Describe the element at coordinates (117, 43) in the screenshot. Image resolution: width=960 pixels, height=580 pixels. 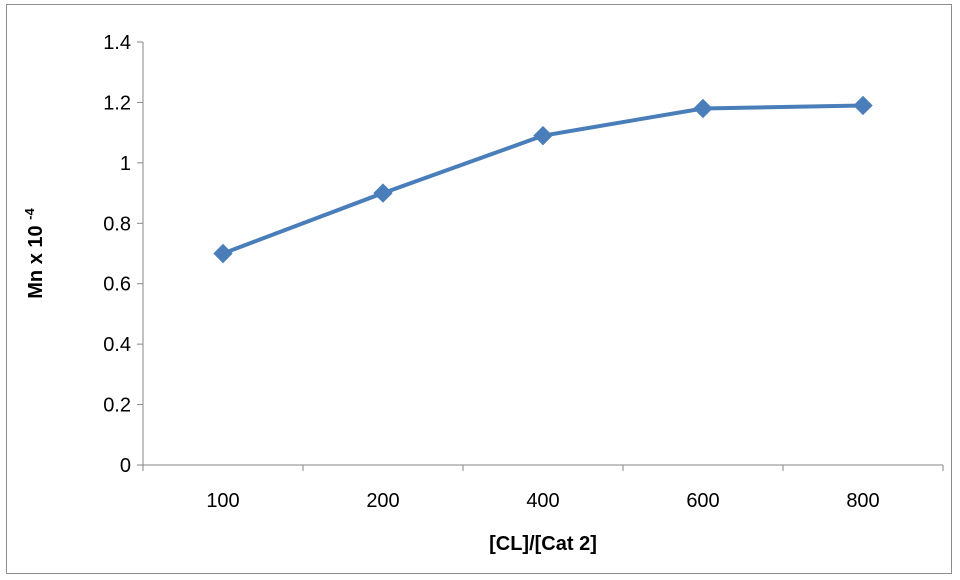
I see `y-tick-label: 1.4` at that location.